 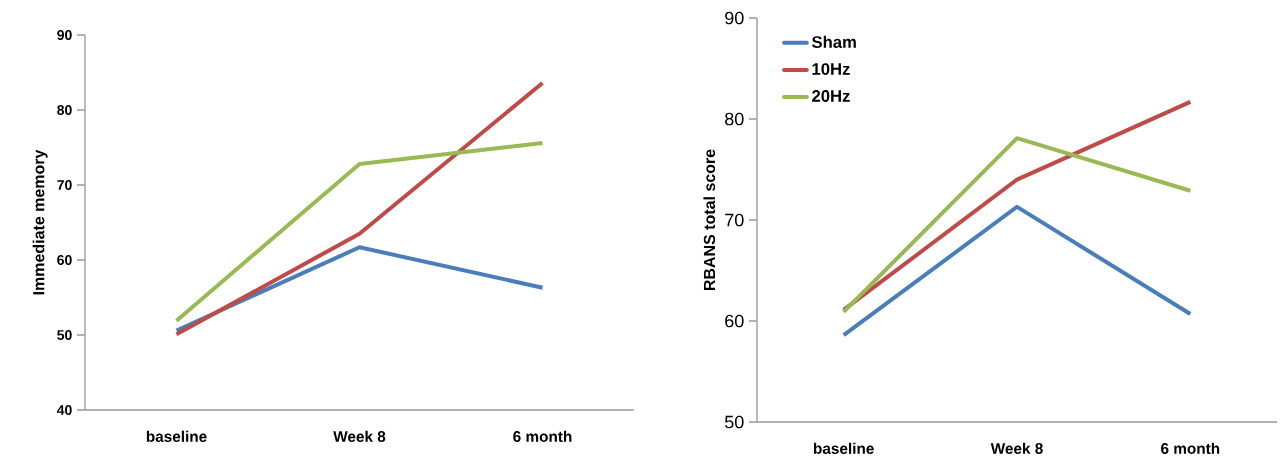 What do you see at coordinates (831, 69) in the screenshot?
I see `legend-label: 10Hz` at bounding box center [831, 69].